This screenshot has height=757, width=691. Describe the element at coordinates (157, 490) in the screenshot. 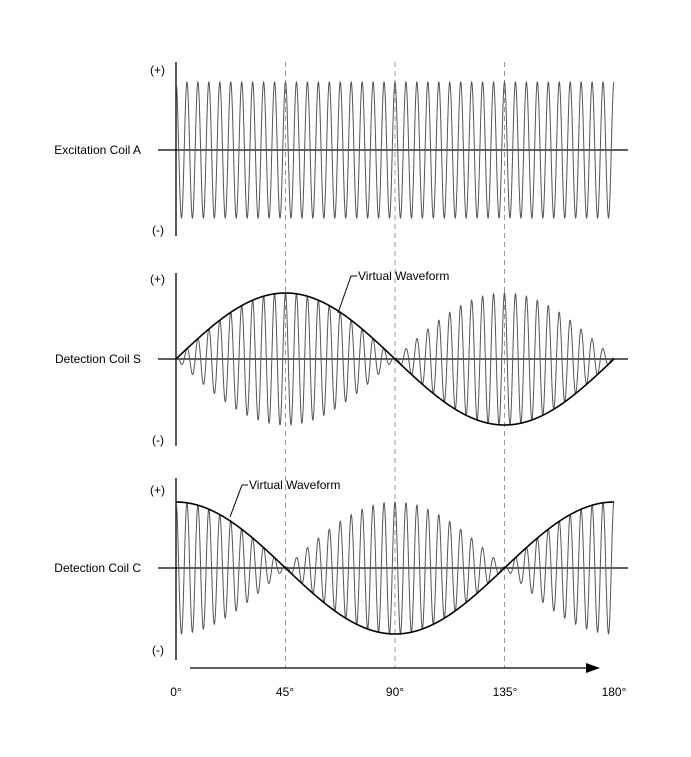

I see `coil-c-plus-label: (+)` at that location.